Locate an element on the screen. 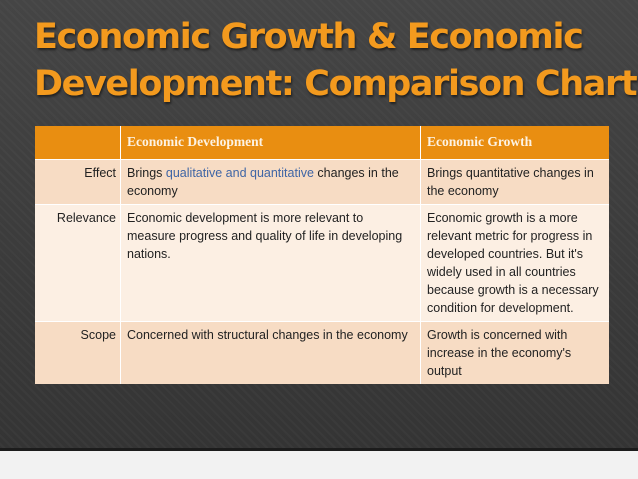  header-economic-development: Economic Development is located at coordinates (270, 143).